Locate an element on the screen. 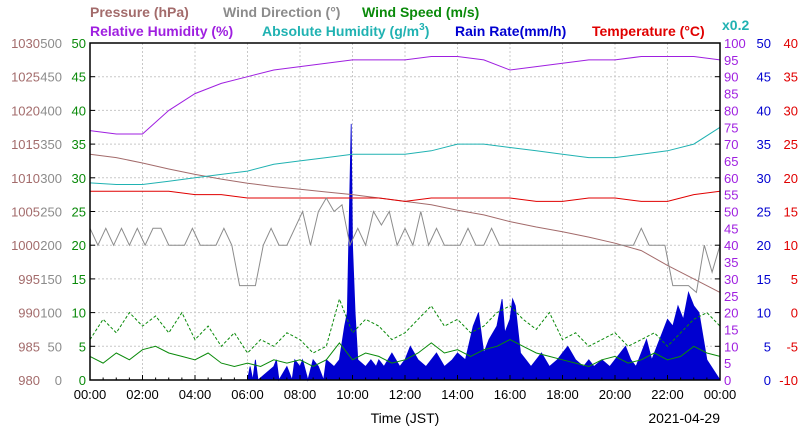 This screenshot has width=800, height=434. right-tick-humidity: 5 is located at coordinates (727, 363).